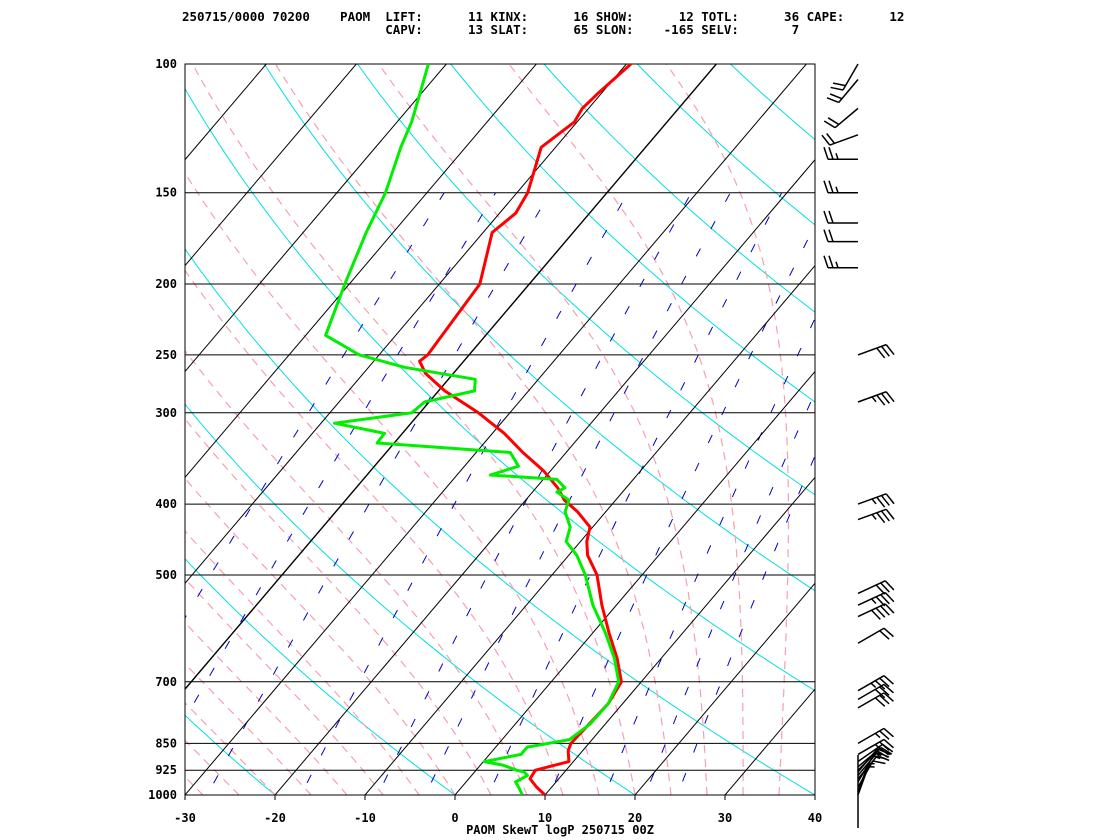 The width and height of the screenshot is (1120, 840). Describe the element at coordinates (166, 682) in the screenshot. I see `pressure-tick-label: 700` at that location.